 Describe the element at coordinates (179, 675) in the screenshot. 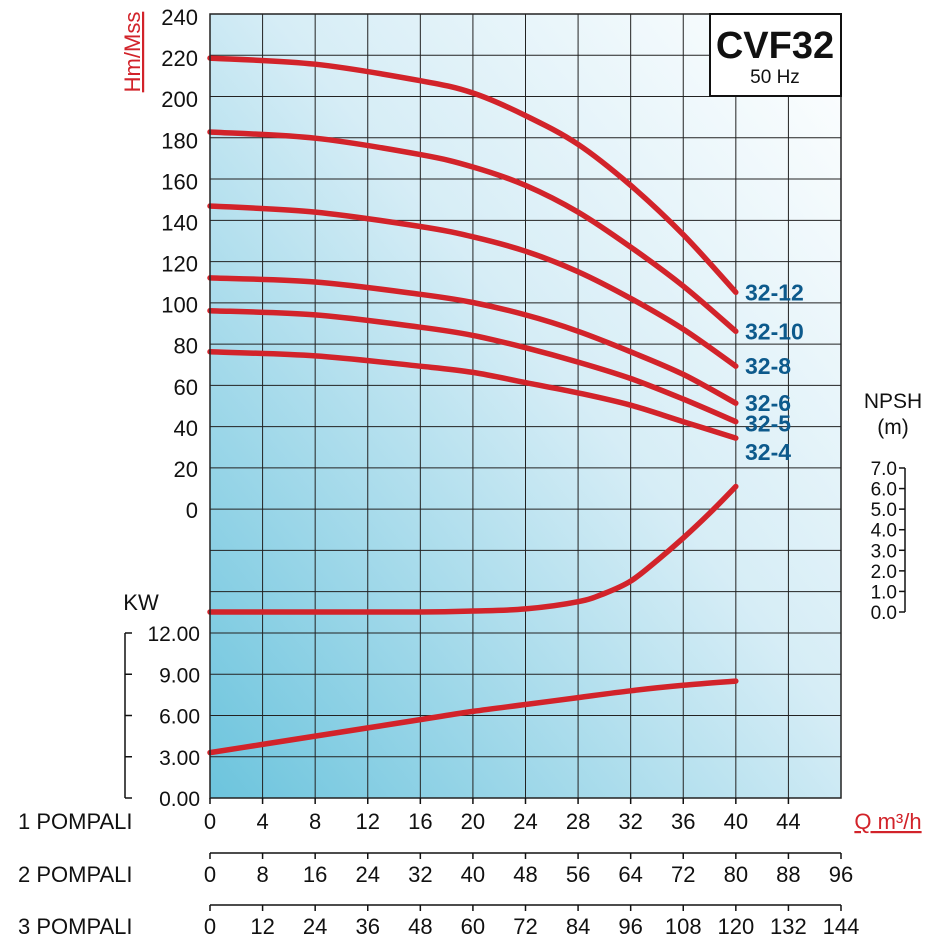

I see `kw-tick-label: 9.00` at that location.